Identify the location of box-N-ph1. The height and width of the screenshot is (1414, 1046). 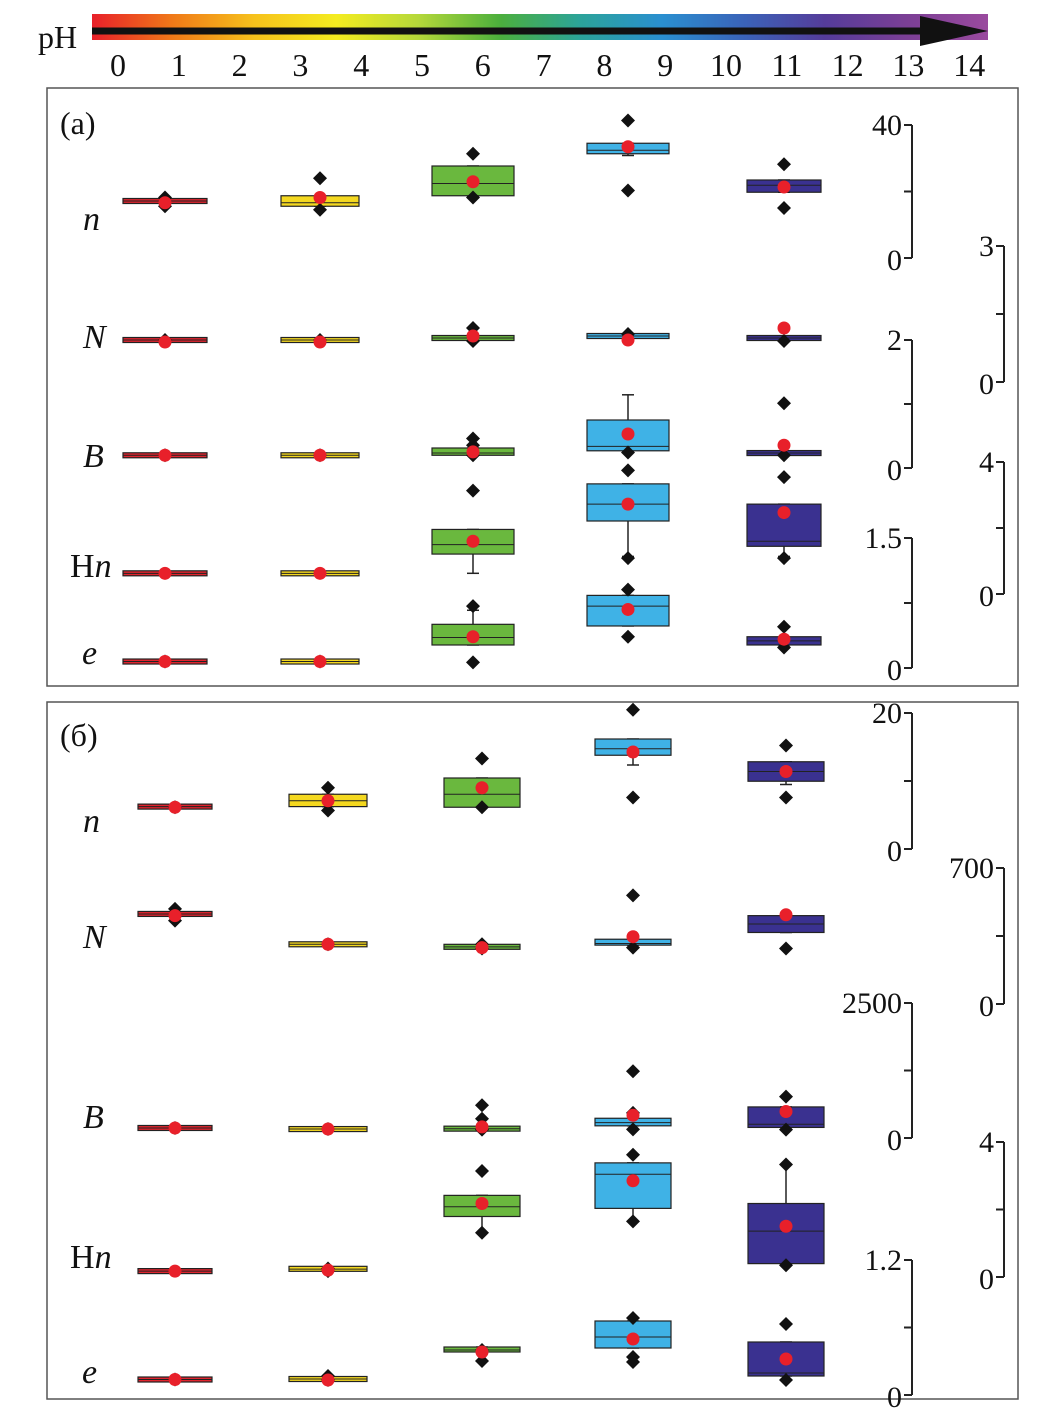
(165, 341).